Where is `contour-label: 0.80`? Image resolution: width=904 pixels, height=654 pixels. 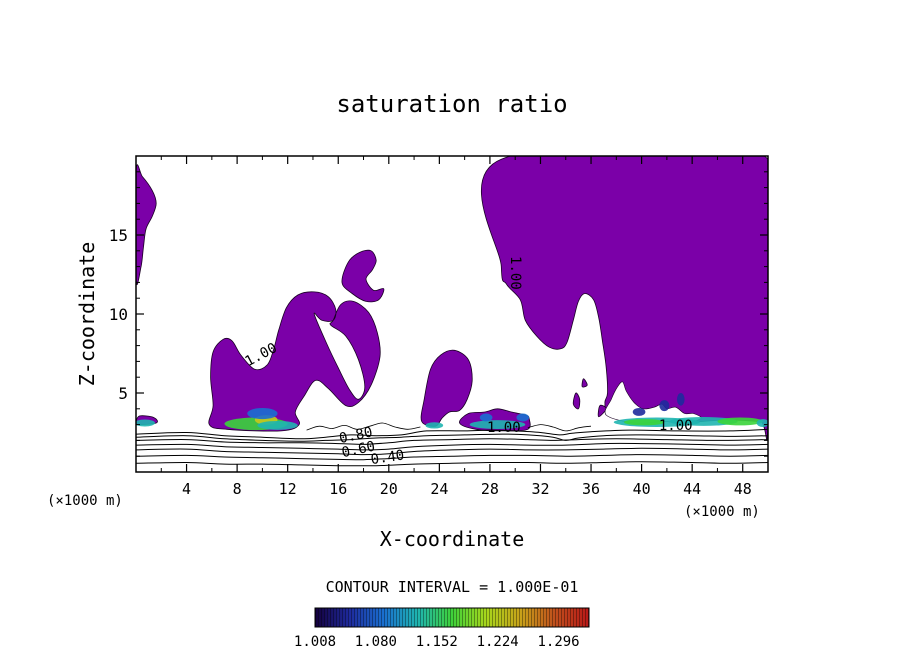
contour-label: 0.80 is located at coordinates (356, 435).